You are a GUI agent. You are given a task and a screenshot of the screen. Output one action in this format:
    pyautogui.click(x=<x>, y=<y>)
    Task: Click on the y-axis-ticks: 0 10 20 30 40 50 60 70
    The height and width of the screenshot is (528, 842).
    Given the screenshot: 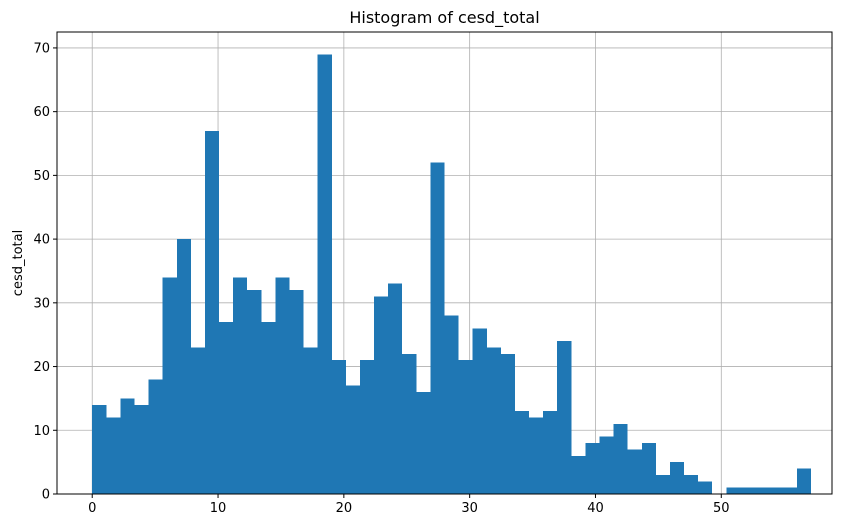 What is the action you would take?
    pyautogui.click(x=45, y=272)
    